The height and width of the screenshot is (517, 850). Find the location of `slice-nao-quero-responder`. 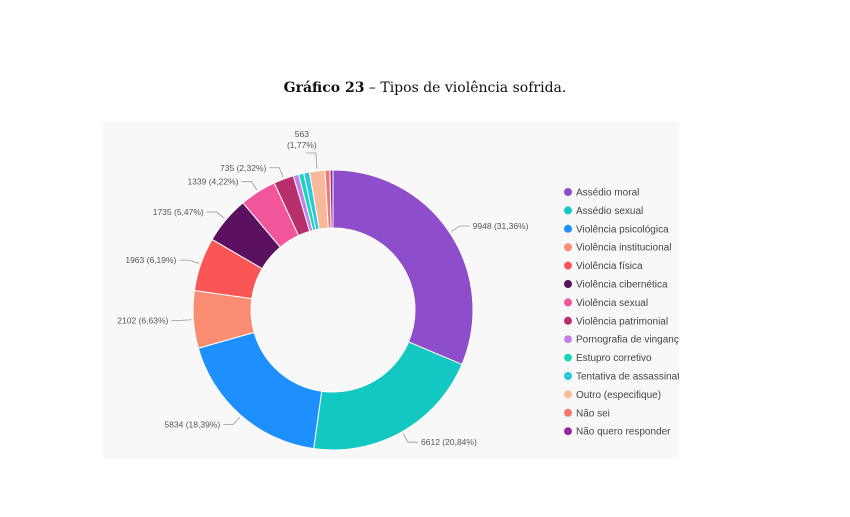

slice-nao-quero-responder is located at coordinates (331, 199).